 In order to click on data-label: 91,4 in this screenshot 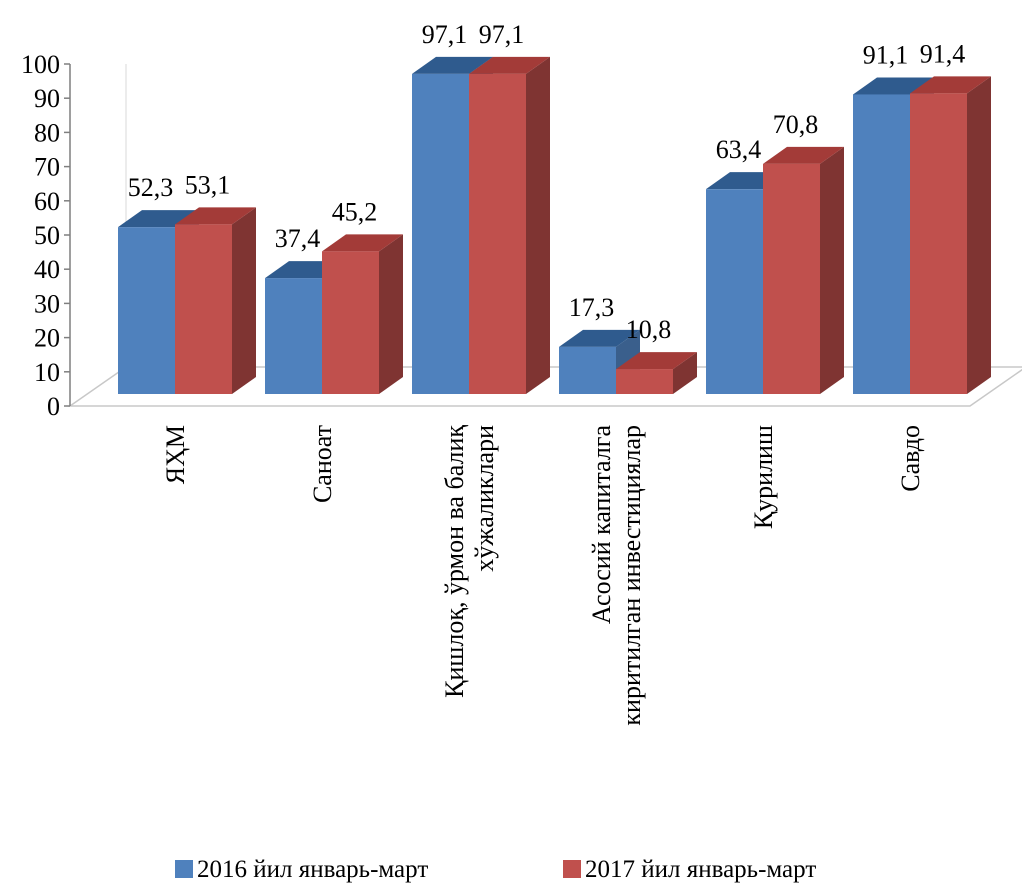, I will do `click(943, 53)`.